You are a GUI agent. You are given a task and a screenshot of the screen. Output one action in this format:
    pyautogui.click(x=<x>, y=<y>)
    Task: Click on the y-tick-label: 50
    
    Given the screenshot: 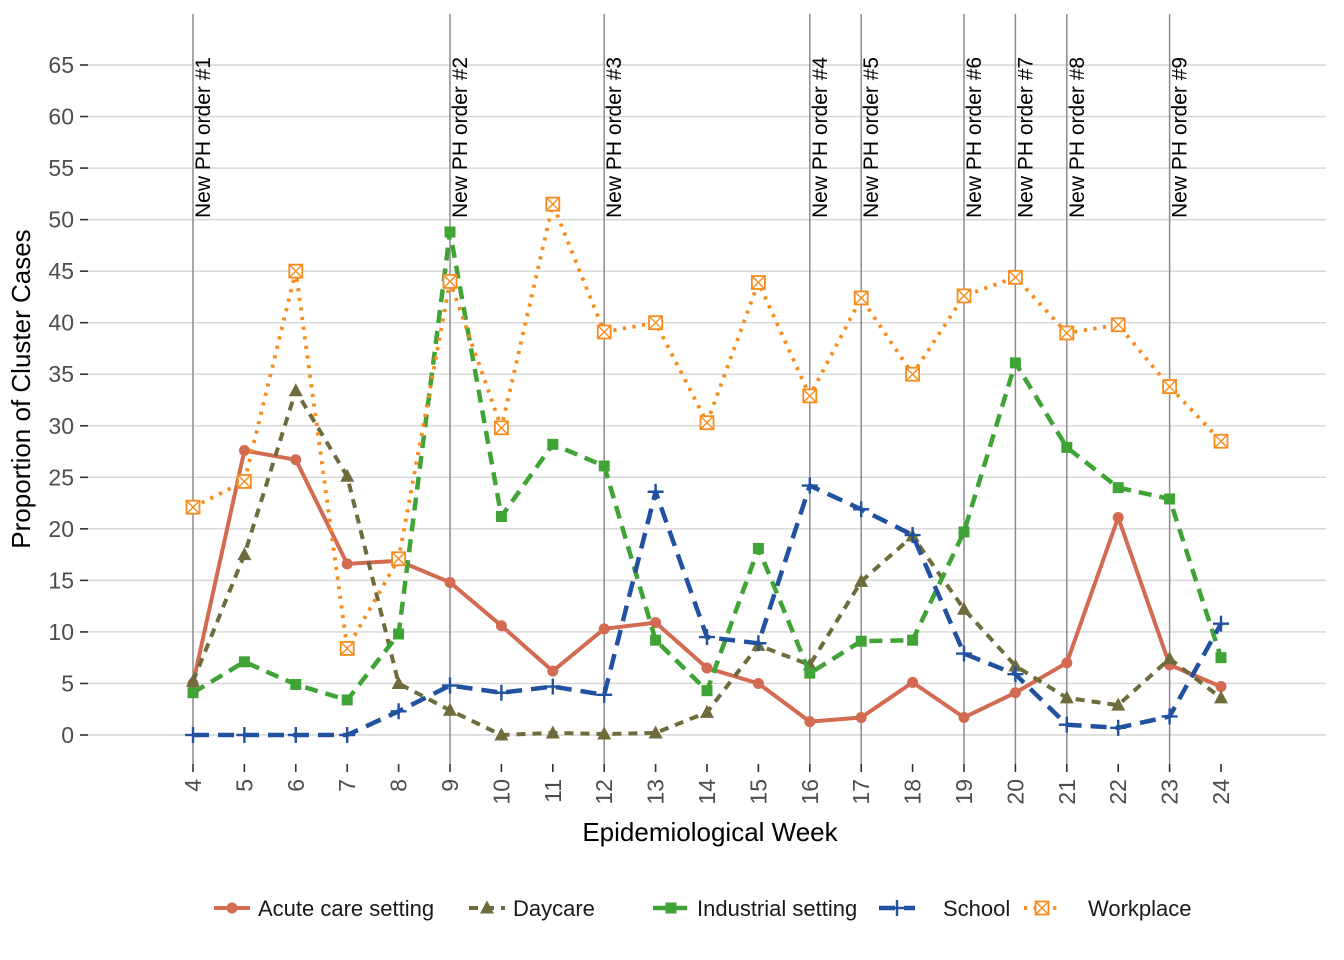 What is the action you would take?
    pyautogui.click(x=61, y=220)
    